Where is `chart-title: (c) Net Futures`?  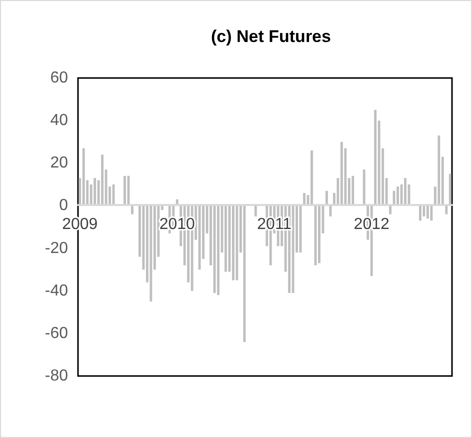
chart-title: (c) Net Futures is located at coordinates (271, 36).